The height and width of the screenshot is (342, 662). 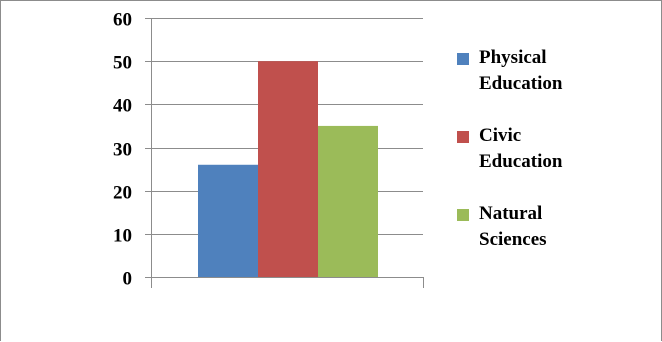 I want to click on y-tick-label: 0, so click(x=128, y=279).